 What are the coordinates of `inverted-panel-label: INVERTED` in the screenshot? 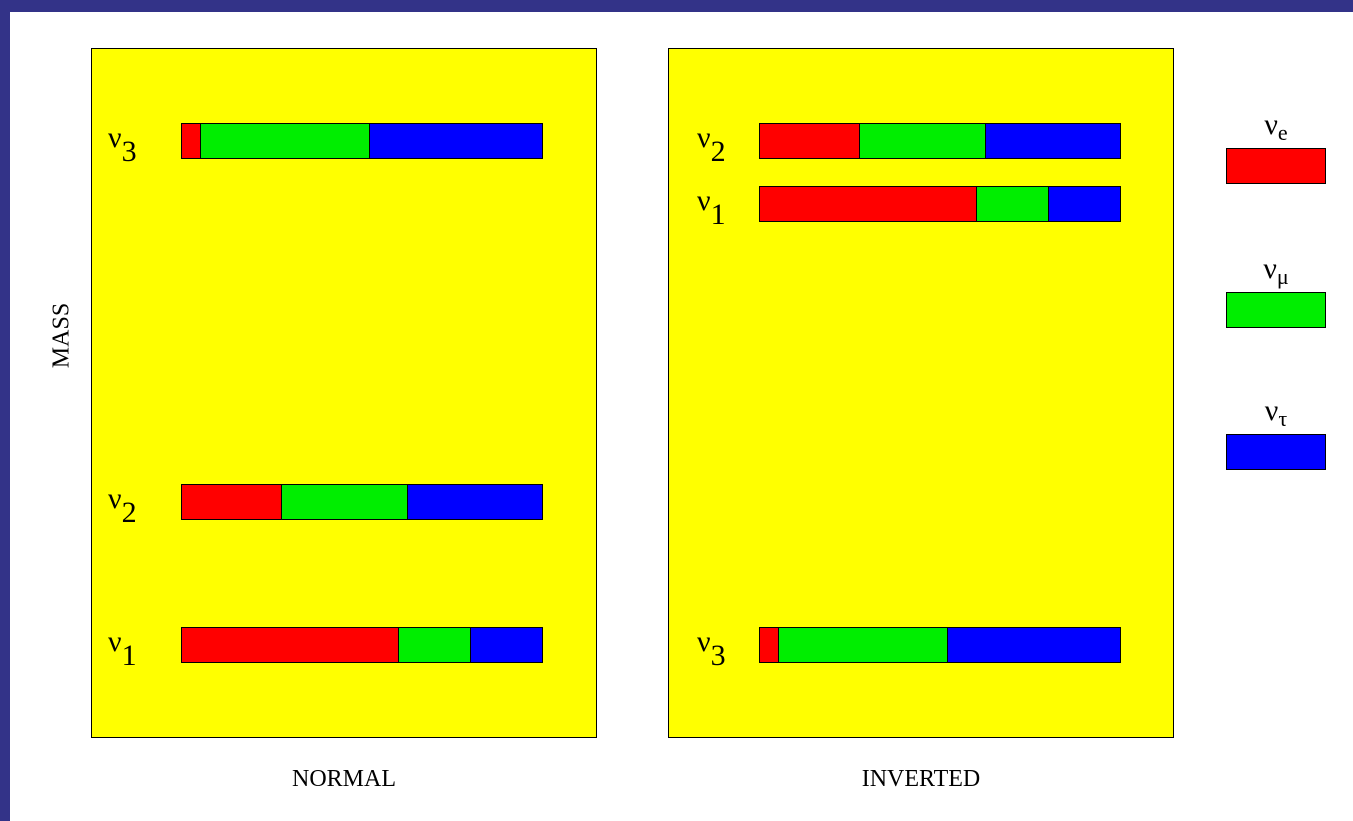 It's located at (921, 779).